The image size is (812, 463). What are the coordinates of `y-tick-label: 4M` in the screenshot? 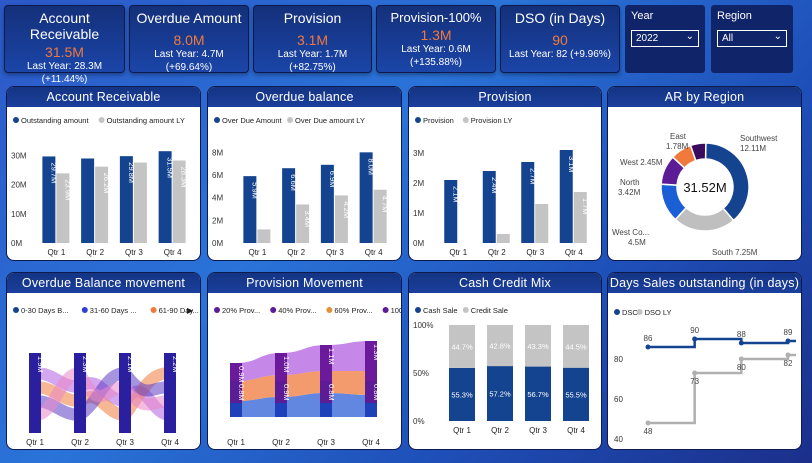 It's located at (217, 198).